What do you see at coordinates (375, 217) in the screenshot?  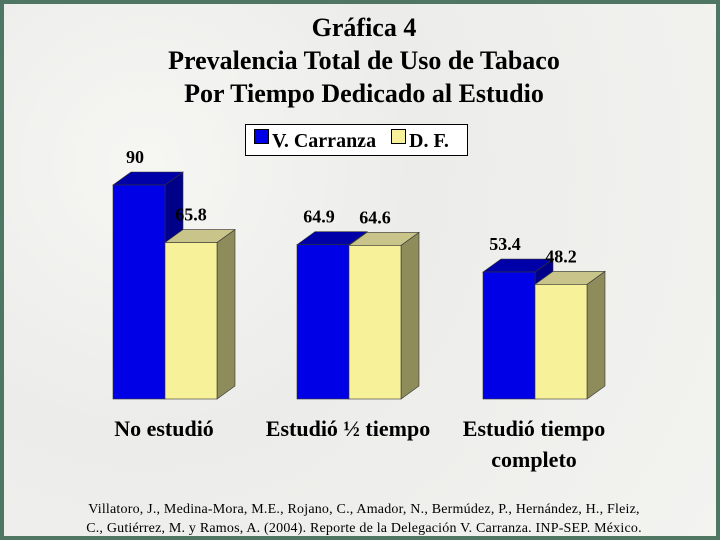 I see `data-label: 64.6` at bounding box center [375, 217].